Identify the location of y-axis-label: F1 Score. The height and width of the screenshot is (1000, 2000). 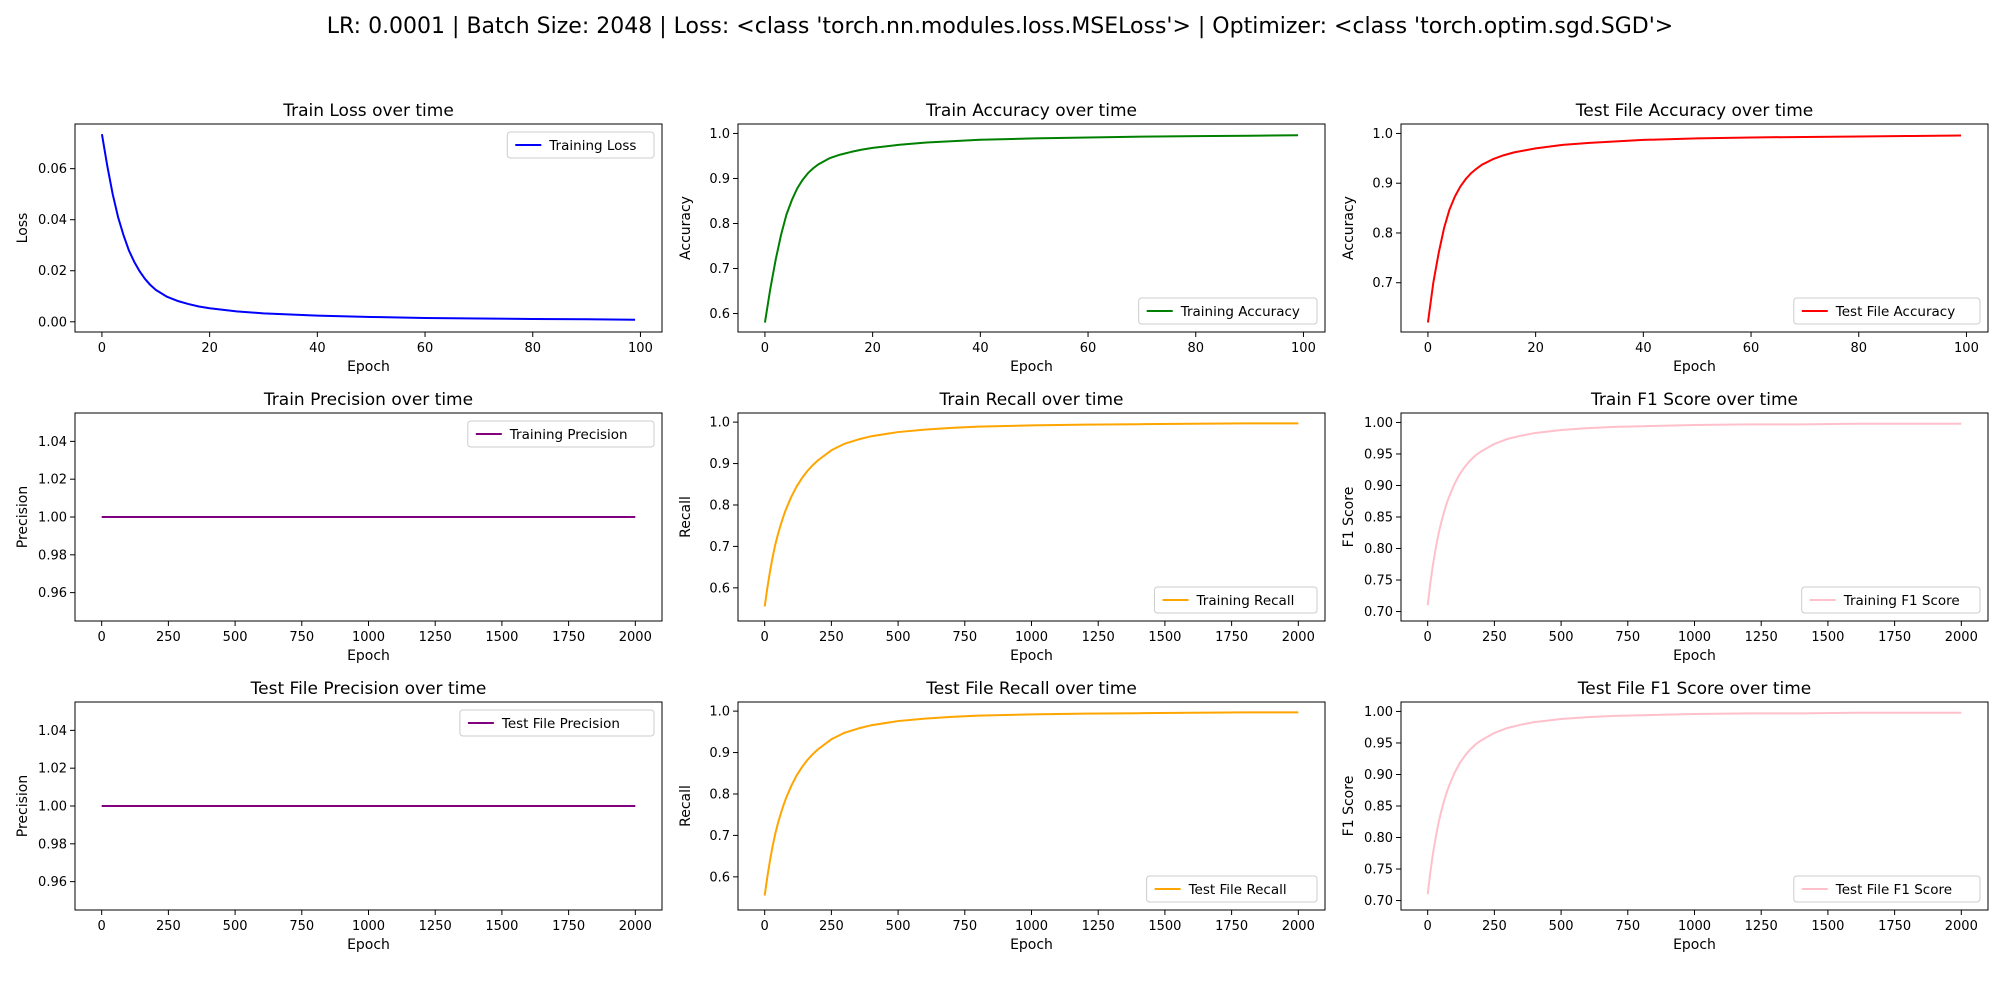
(1349, 806).